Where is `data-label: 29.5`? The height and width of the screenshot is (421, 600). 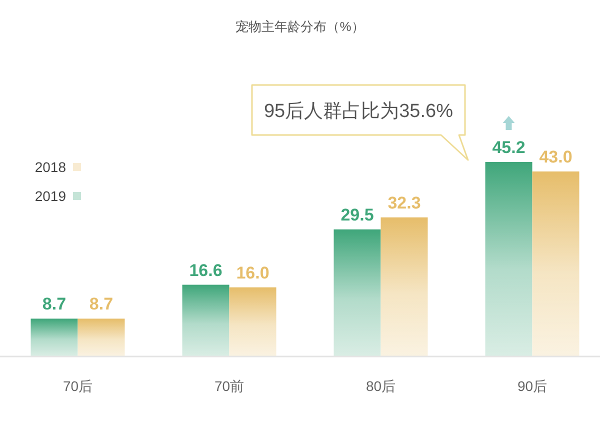
data-label: 29.5 is located at coordinates (357, 214).